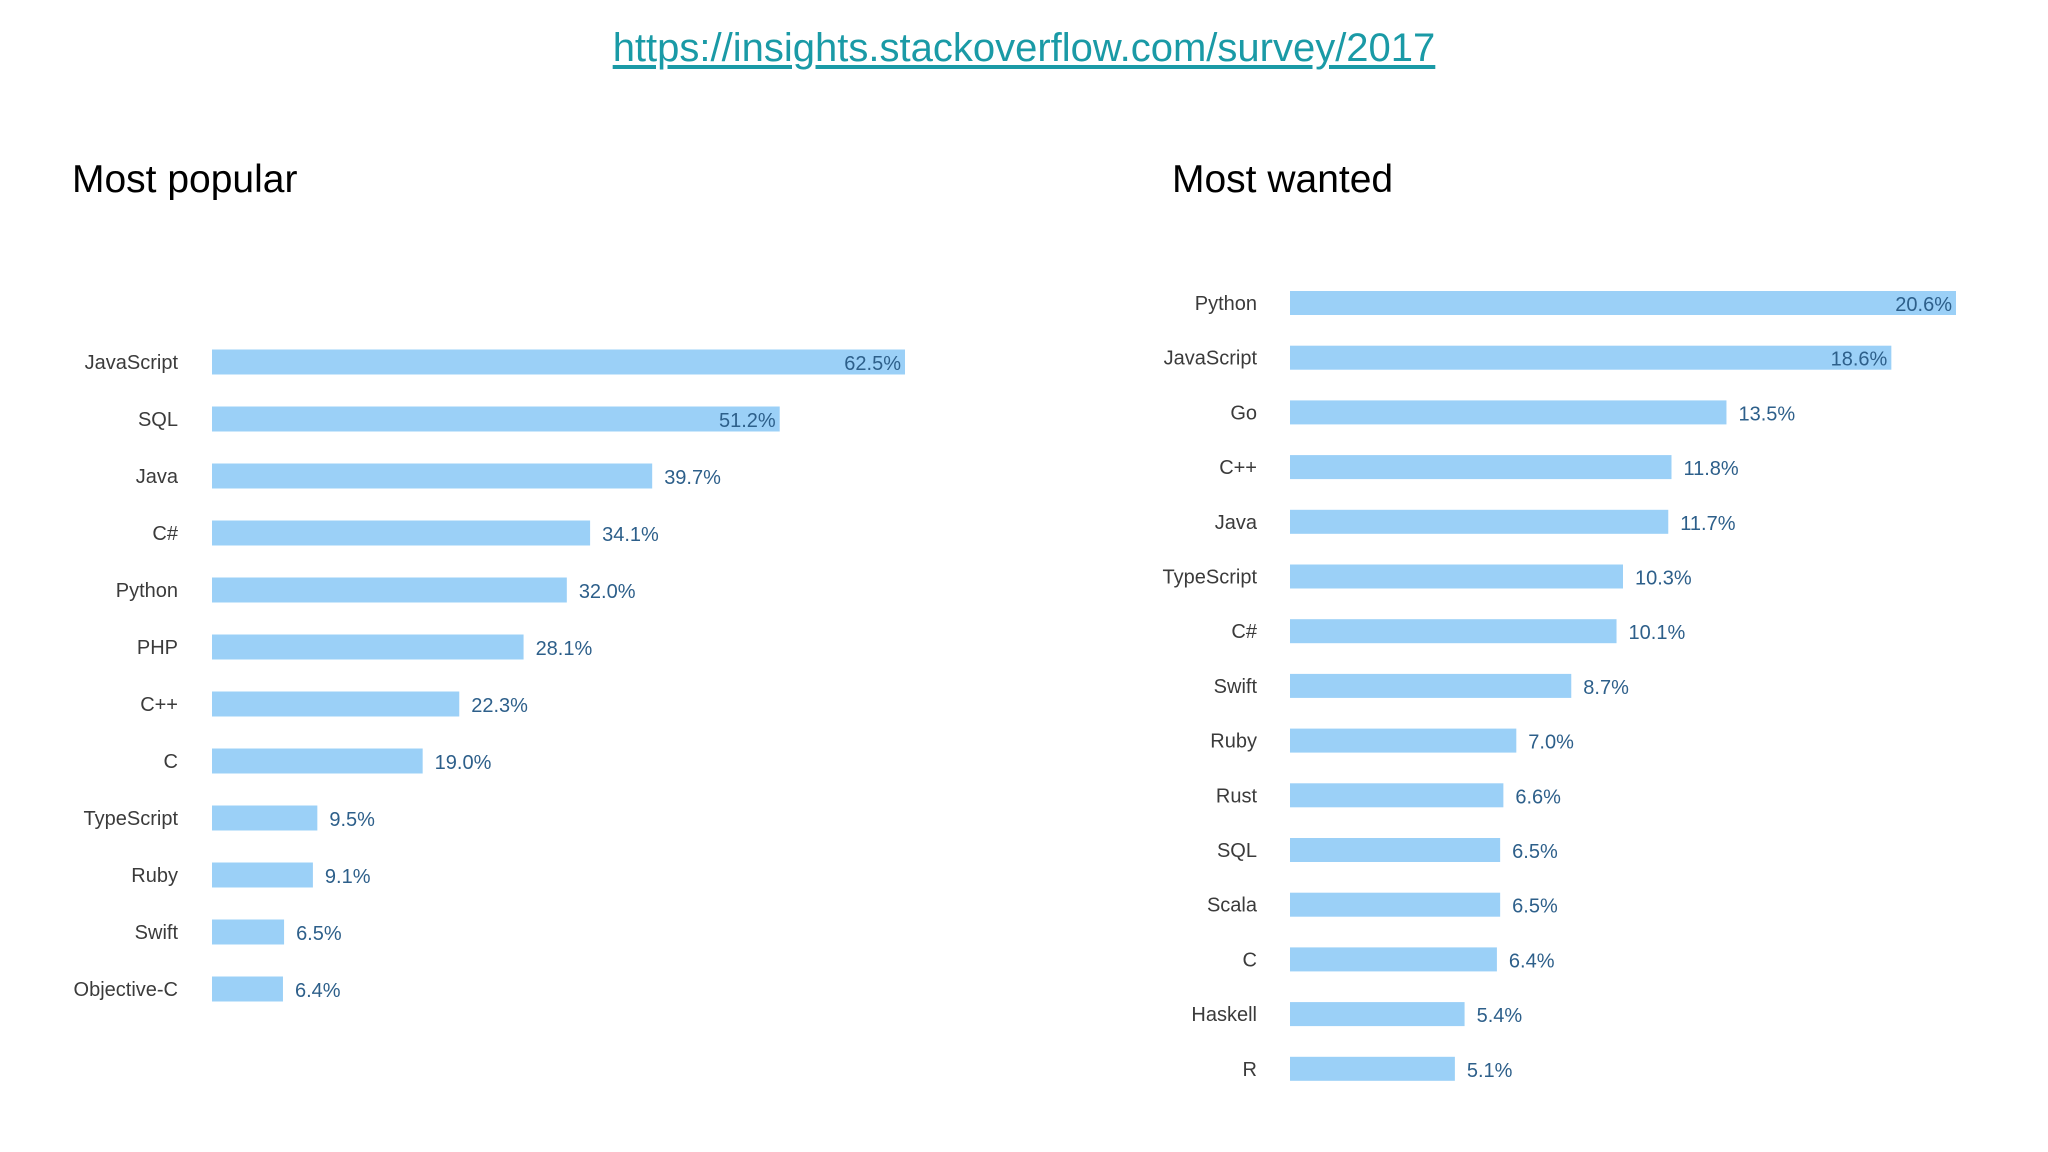 The width and height of the screenshot is (2048, 1152). Describe the element at coordinates (1232, 906) in the screenshot. I see `category-label: Scala` at that location.